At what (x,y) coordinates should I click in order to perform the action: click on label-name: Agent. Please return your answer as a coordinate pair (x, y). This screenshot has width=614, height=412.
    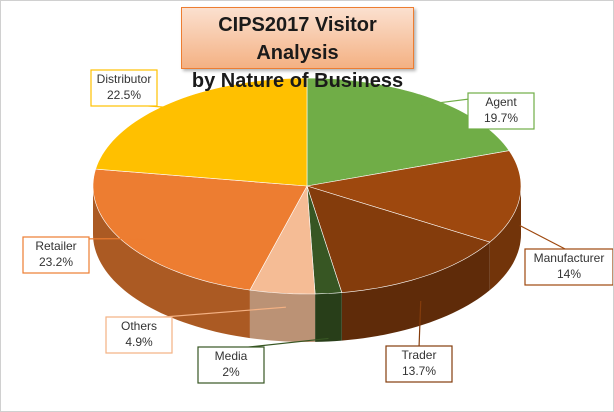
    Looking at the image, I should click on (501, 102).